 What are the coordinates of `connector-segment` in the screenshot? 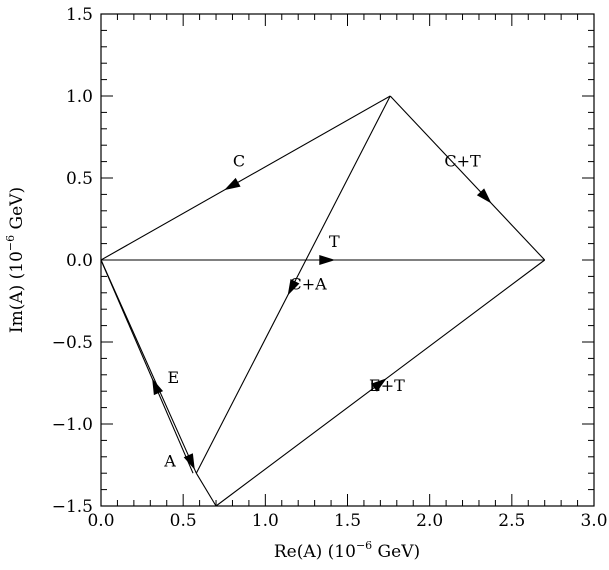 It's located at (206, 489).